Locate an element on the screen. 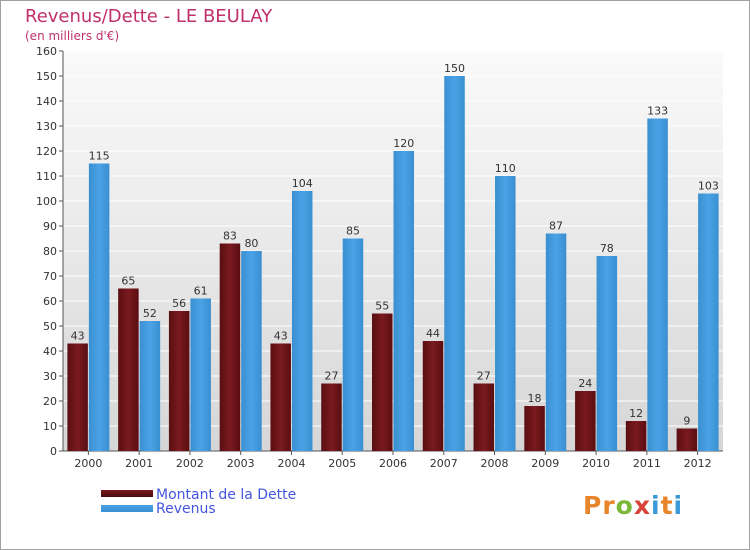 The width and height of the screenshot is (750, 550). logo-letter: t is located at coordinates (667, 505).